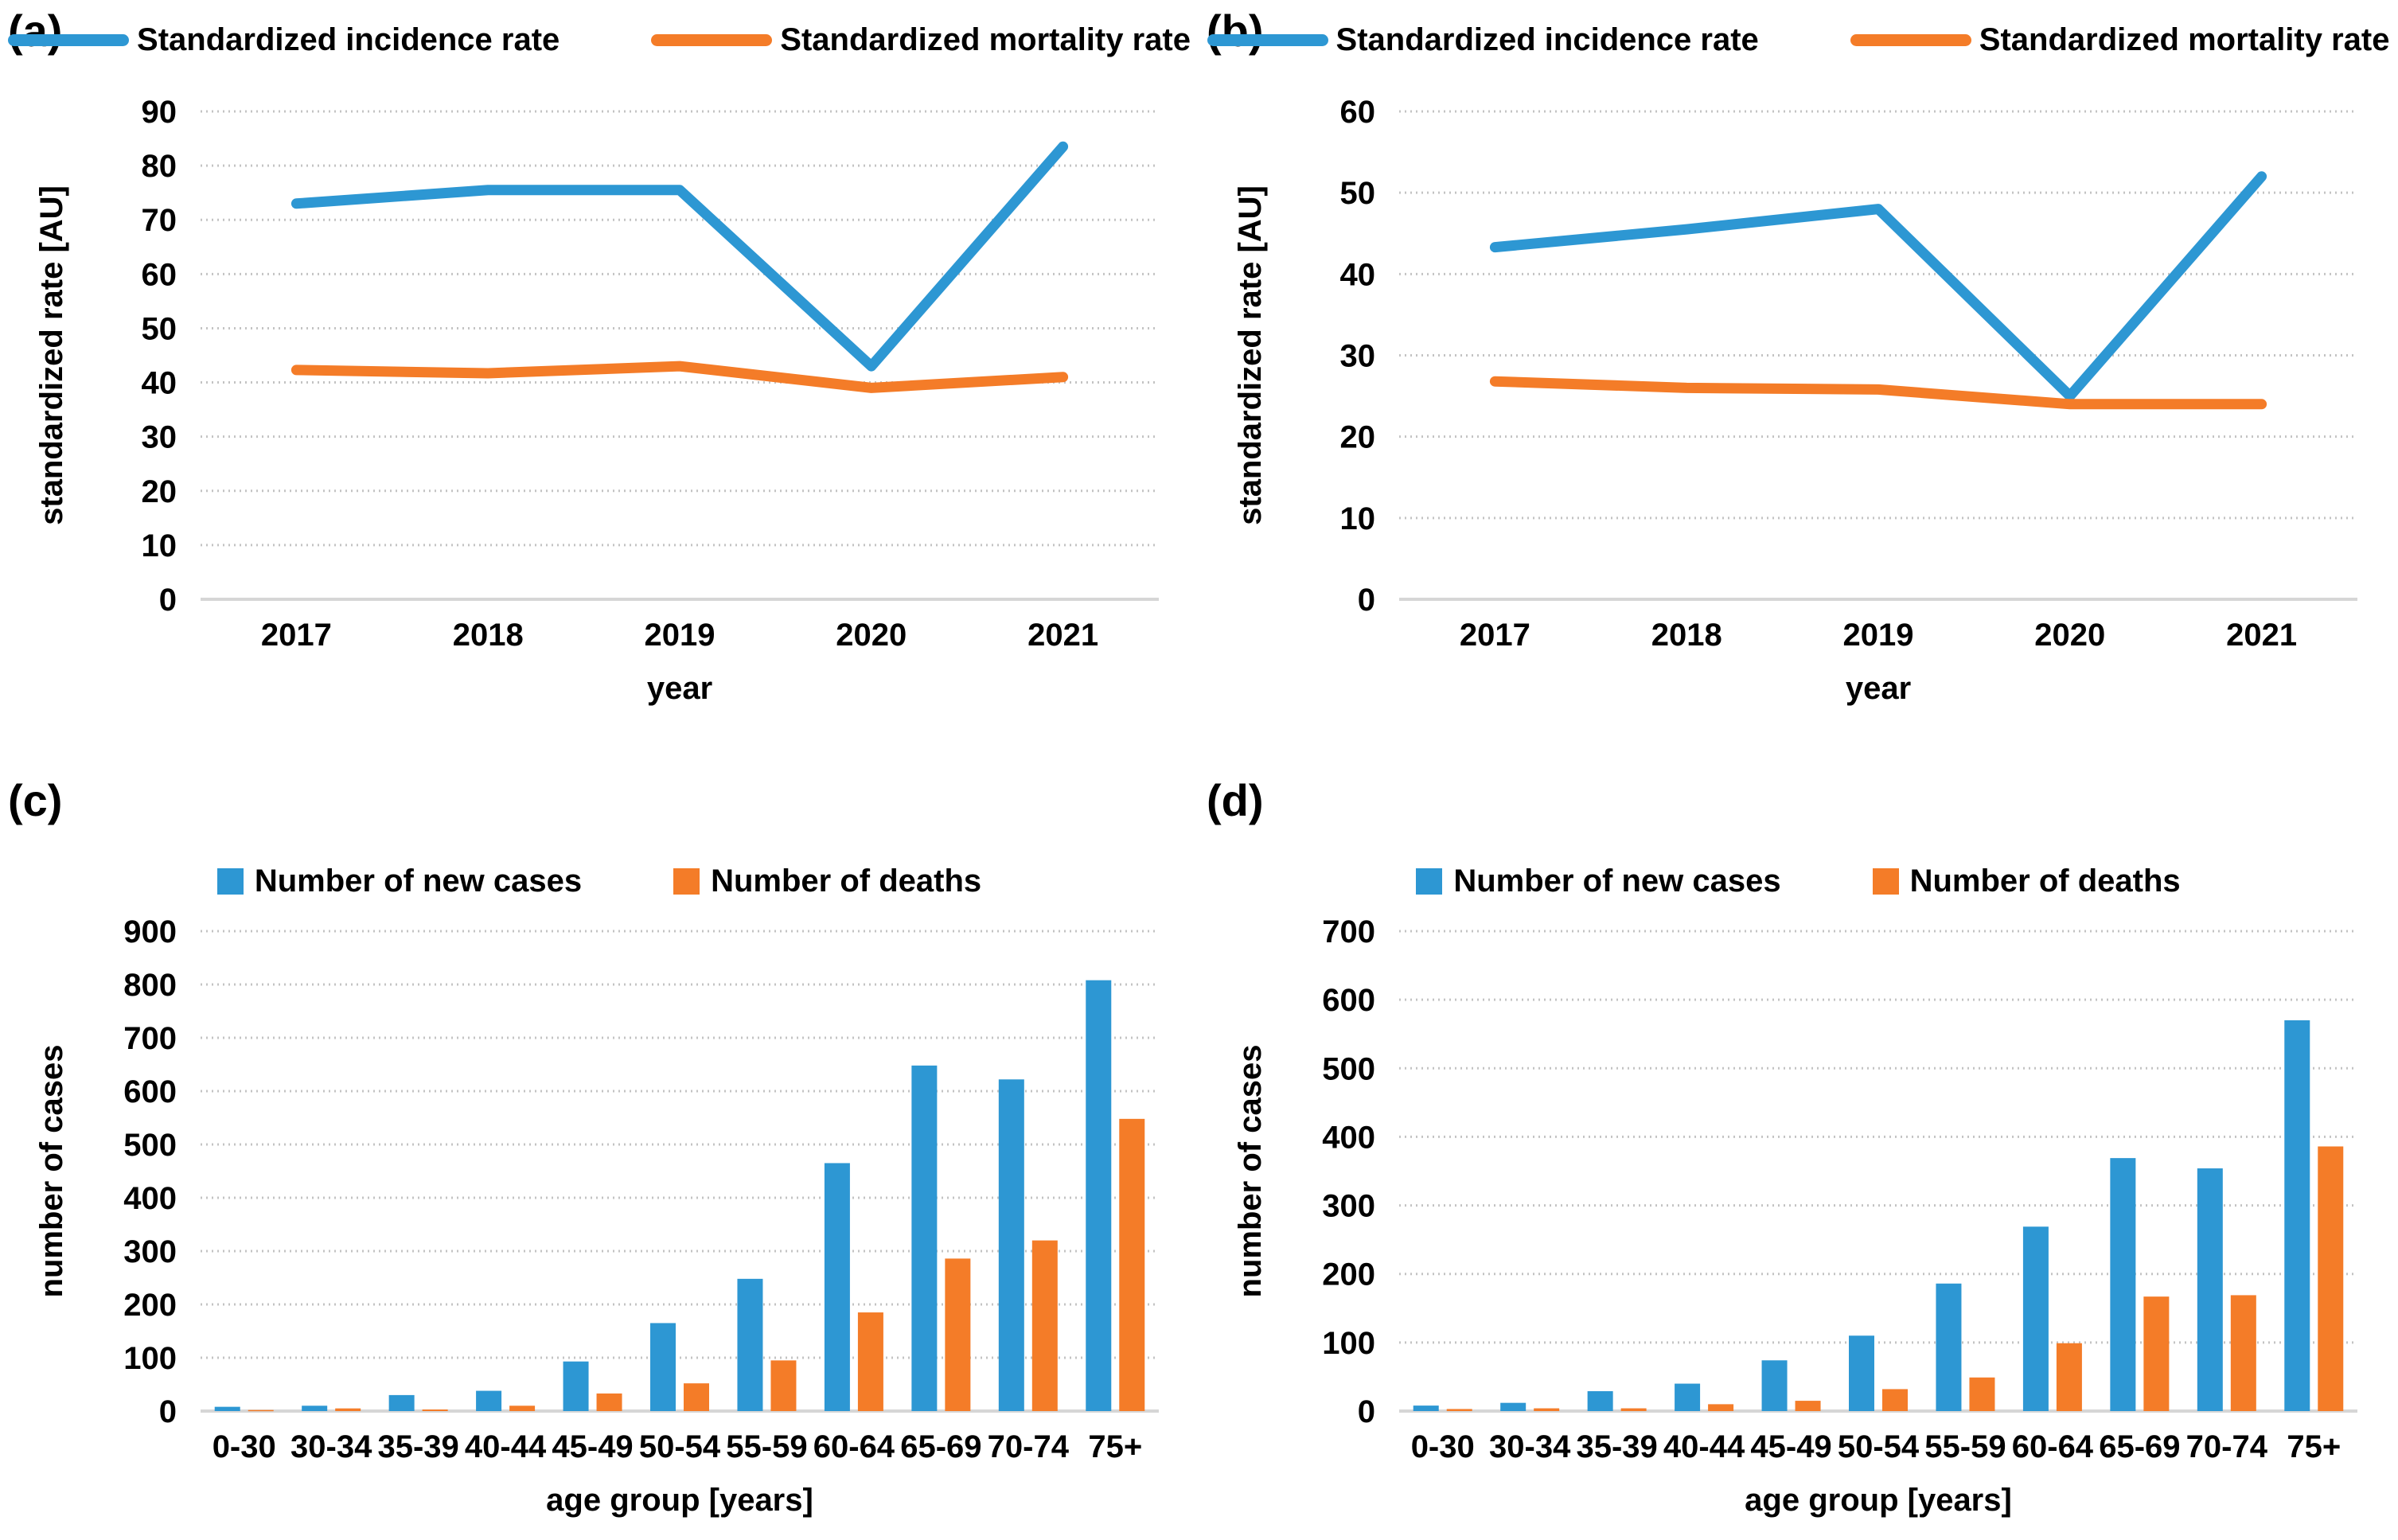 This screenshot has width=2398, height=1540. Describe the element at coordinates (1115, 1447) in the screenshot. I see `x-tick-75+: 75+` at that location.